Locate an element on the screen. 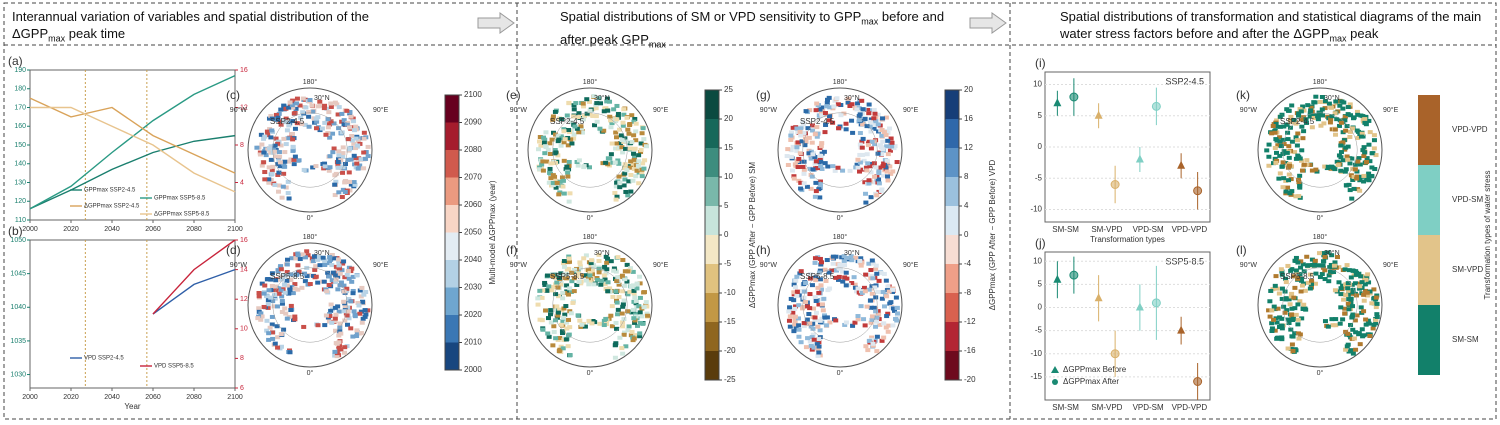 This screenshot has height=425, width=1500. map-lon: 90°E is located at coordinates (381, 110).